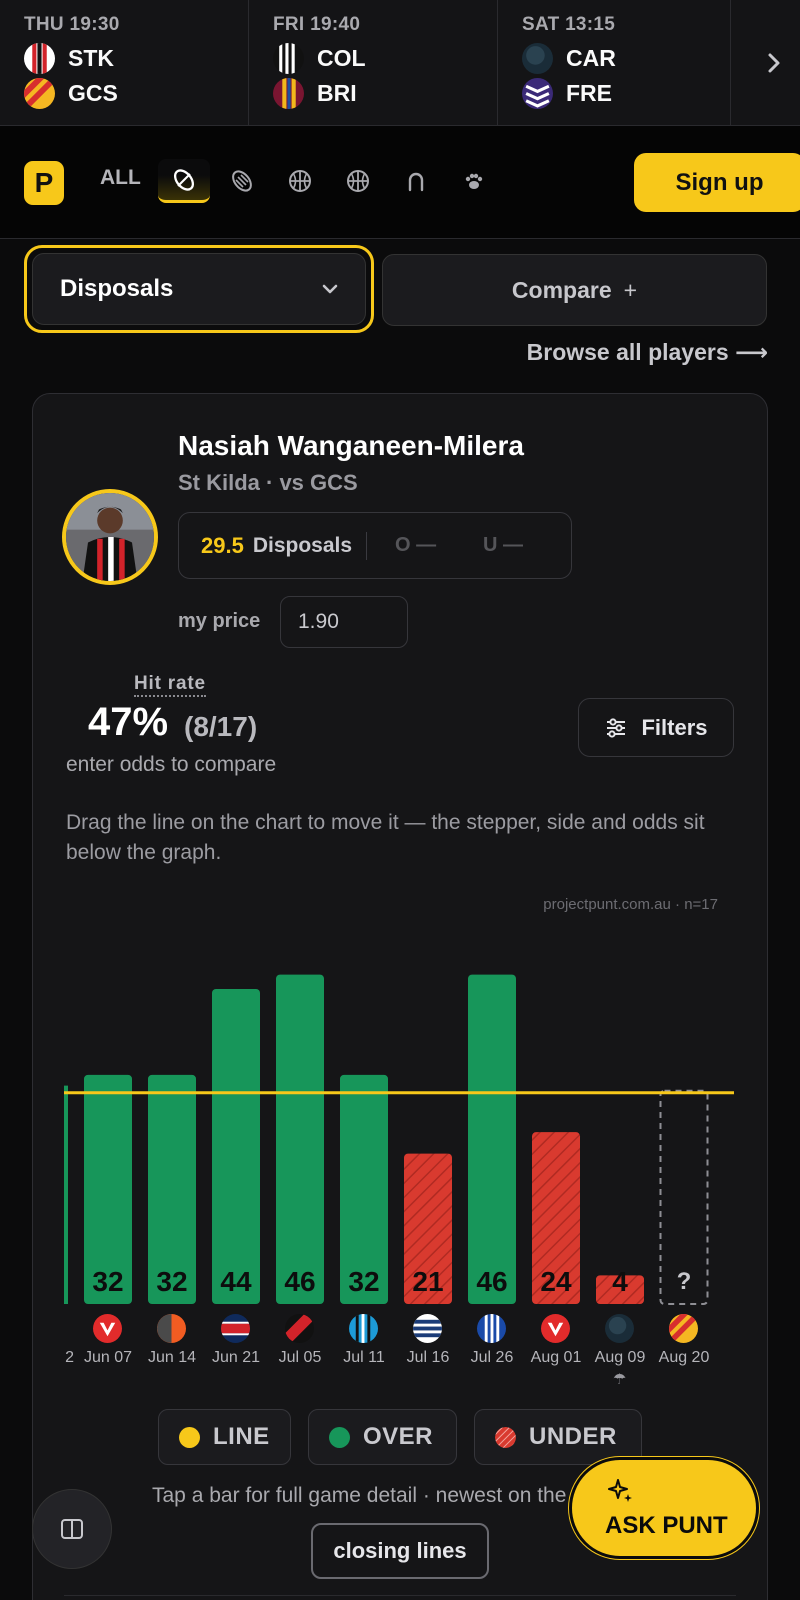 This screenshot has width=800, height=1600. I want to click on sliders-icon, so click(616, 727).